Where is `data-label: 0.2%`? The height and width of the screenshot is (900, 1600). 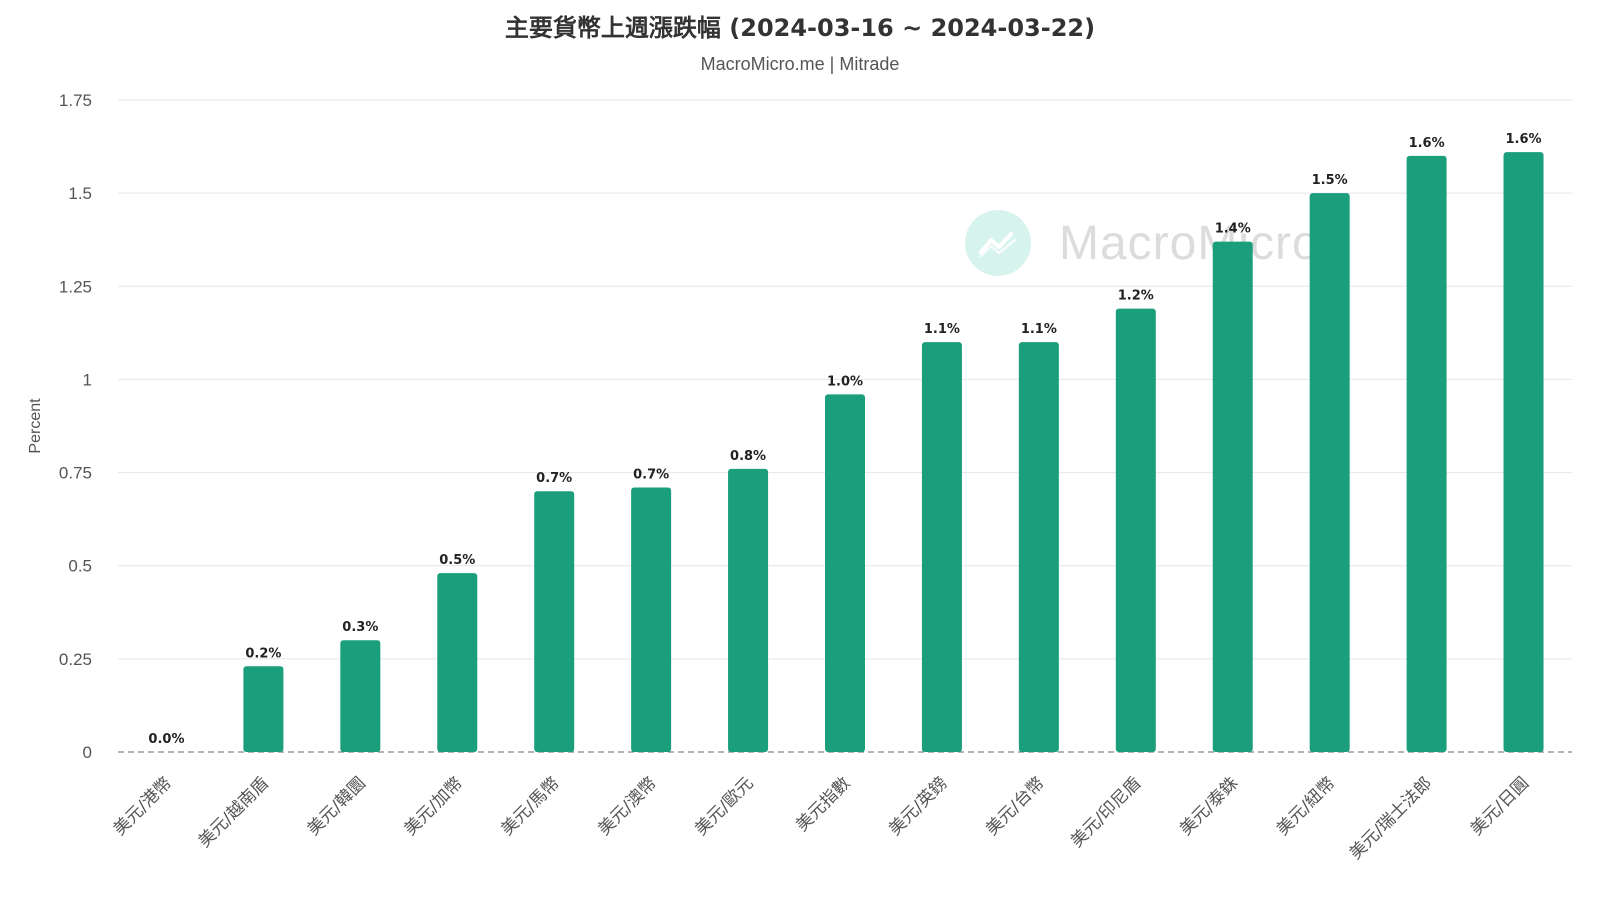 data-label: 0.2% is located at coordinates (263, 653).